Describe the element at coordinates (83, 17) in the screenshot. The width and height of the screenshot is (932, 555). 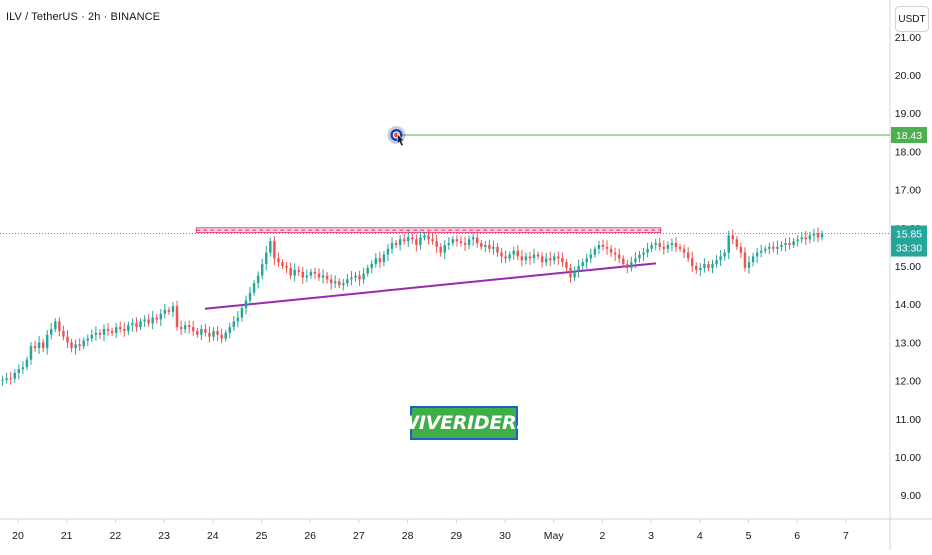
I see `symbol-title: ILV / TetherUS · 2h · BINANCE` at that location.